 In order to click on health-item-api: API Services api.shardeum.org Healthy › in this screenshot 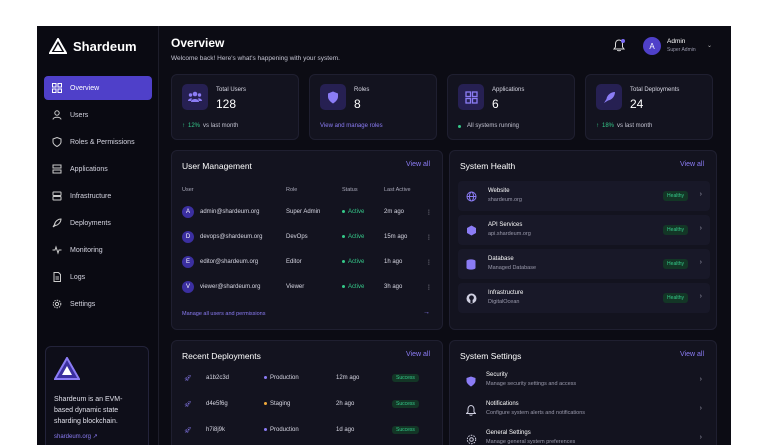, I will do `click(584, 230)`.